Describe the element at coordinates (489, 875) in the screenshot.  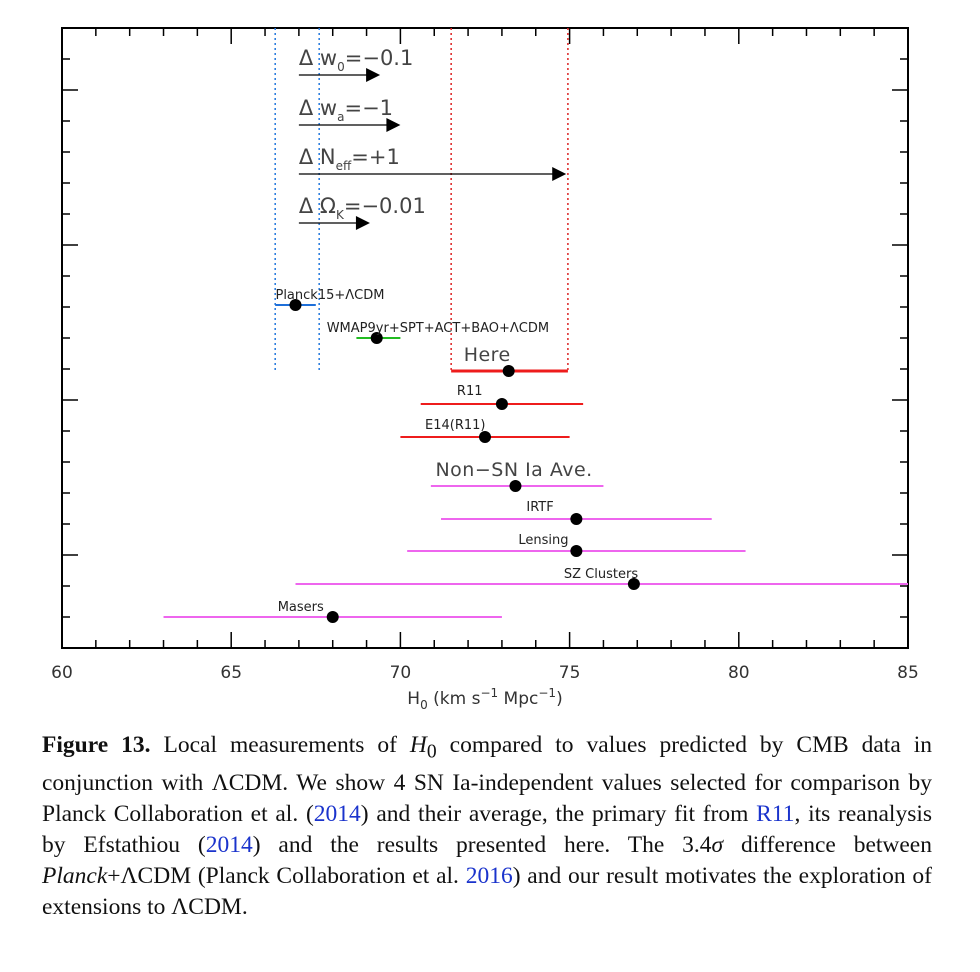
I see `citation-link-2016: 2016` at that location.